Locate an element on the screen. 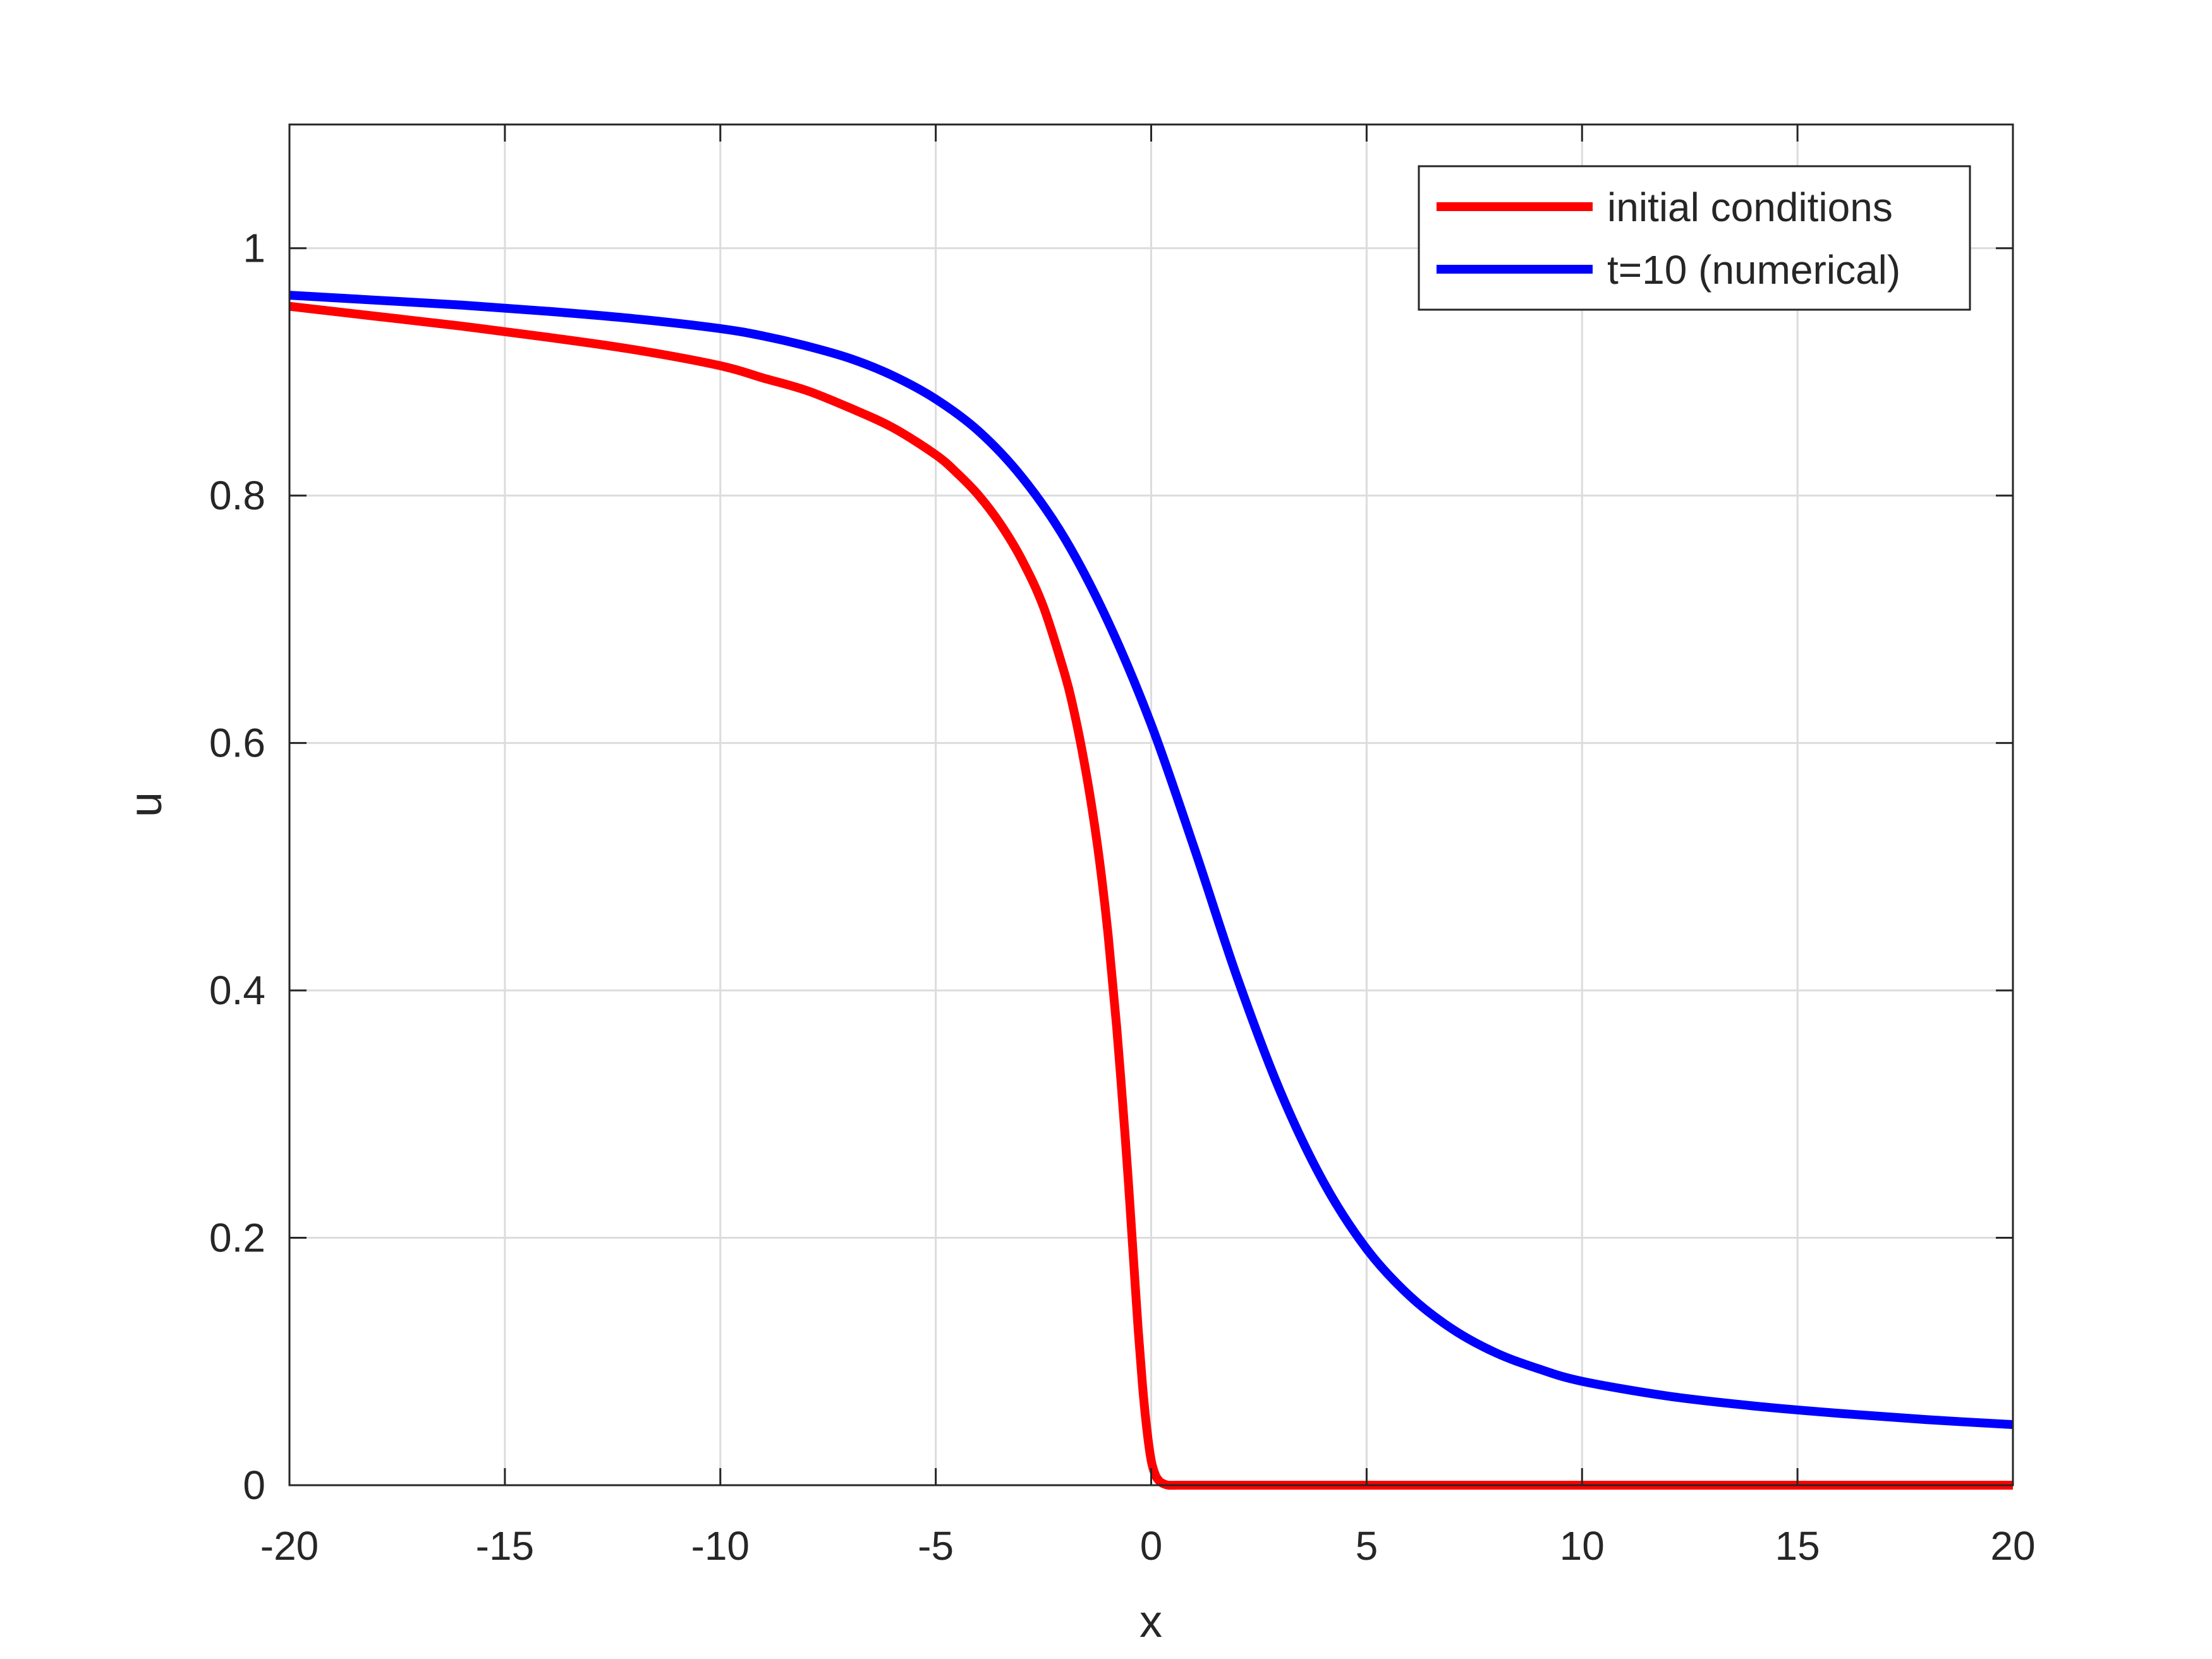 This screenshot has width=2212, height=1659. x-tick-label: -10 is located at coordinates (720, 1546).